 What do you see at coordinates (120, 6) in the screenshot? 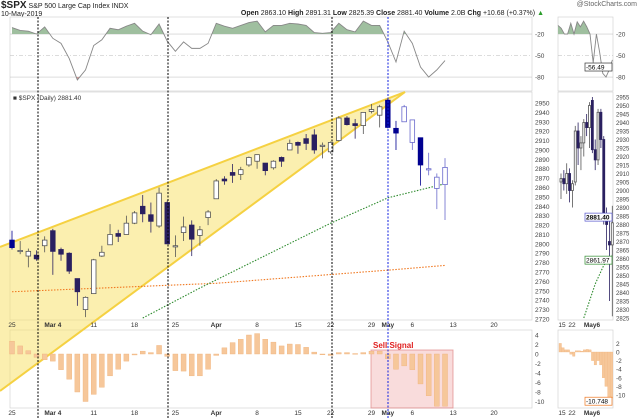
I see `exchange: INDX` at bounding box center [120, 6].